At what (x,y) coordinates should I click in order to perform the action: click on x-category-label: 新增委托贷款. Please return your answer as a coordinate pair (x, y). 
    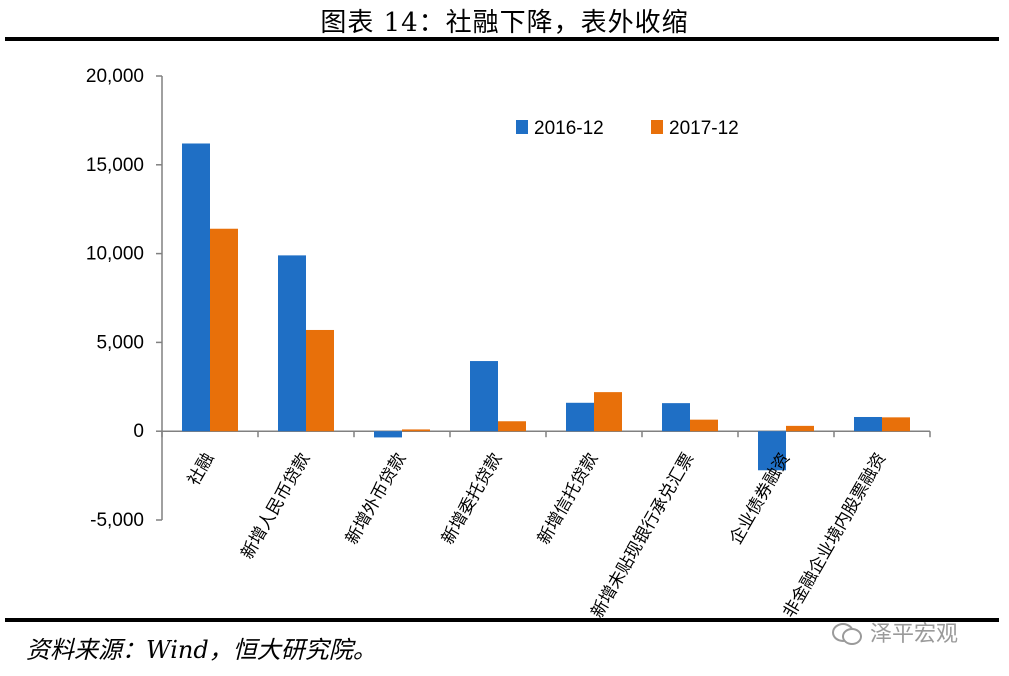
    Looking at the image, I should click on (472, 499).